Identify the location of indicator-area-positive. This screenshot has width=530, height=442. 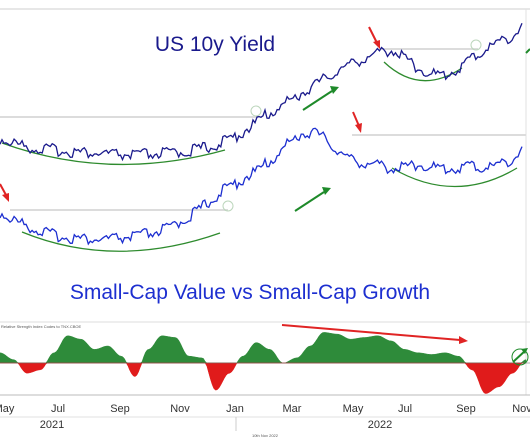
(263, 348).